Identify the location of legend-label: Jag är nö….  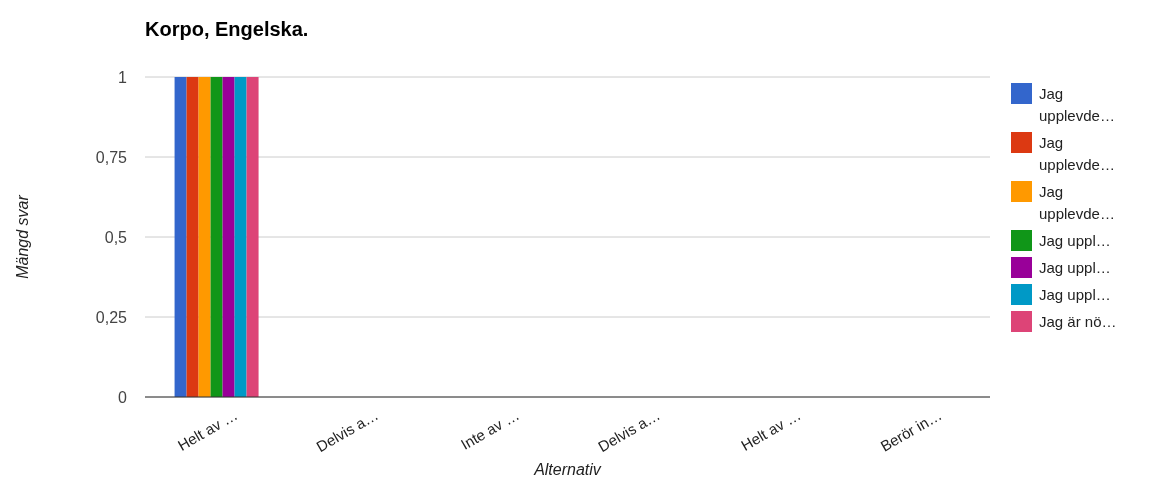
(1078, 322).